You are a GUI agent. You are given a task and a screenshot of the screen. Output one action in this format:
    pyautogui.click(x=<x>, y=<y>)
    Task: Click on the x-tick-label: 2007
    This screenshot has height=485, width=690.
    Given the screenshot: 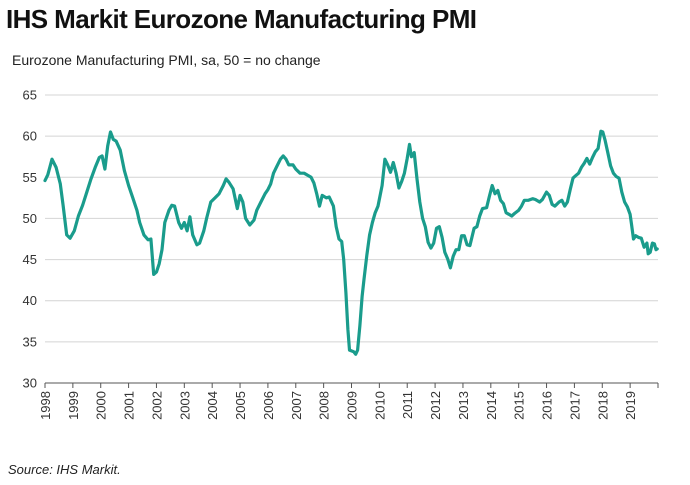 What is the action you would take?
    pyautogui.click(x=296, y=405)
    